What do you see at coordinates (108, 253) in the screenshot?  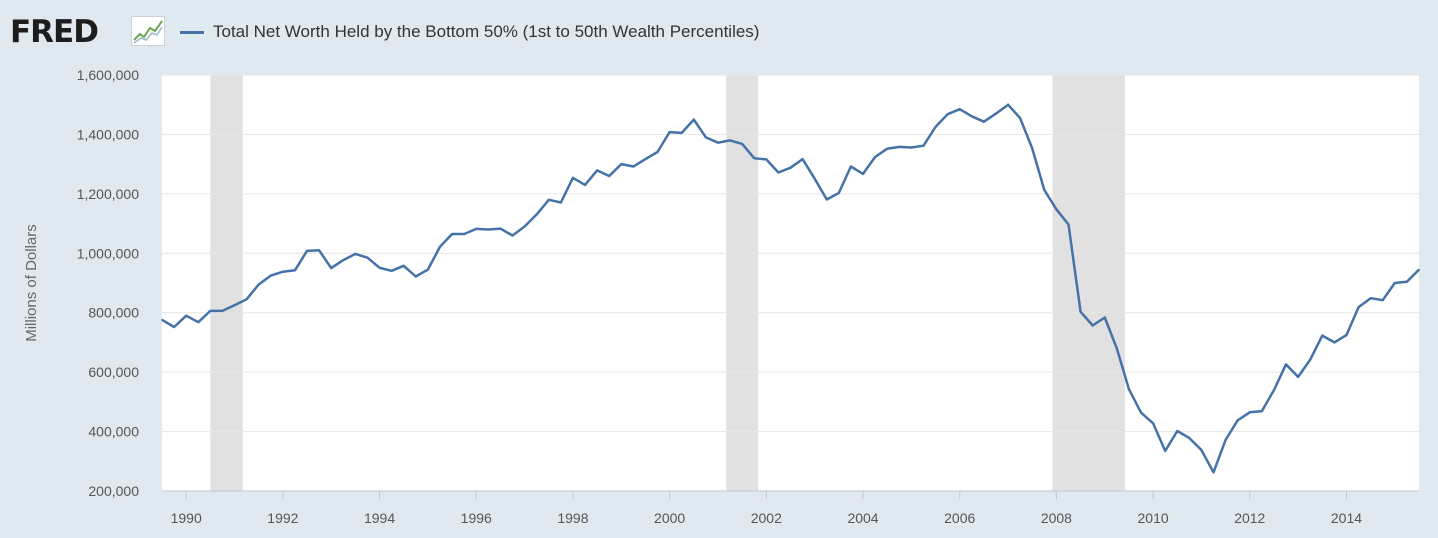 I see `y-tick-label: 1,000,000` at bounding box center [108, 253].